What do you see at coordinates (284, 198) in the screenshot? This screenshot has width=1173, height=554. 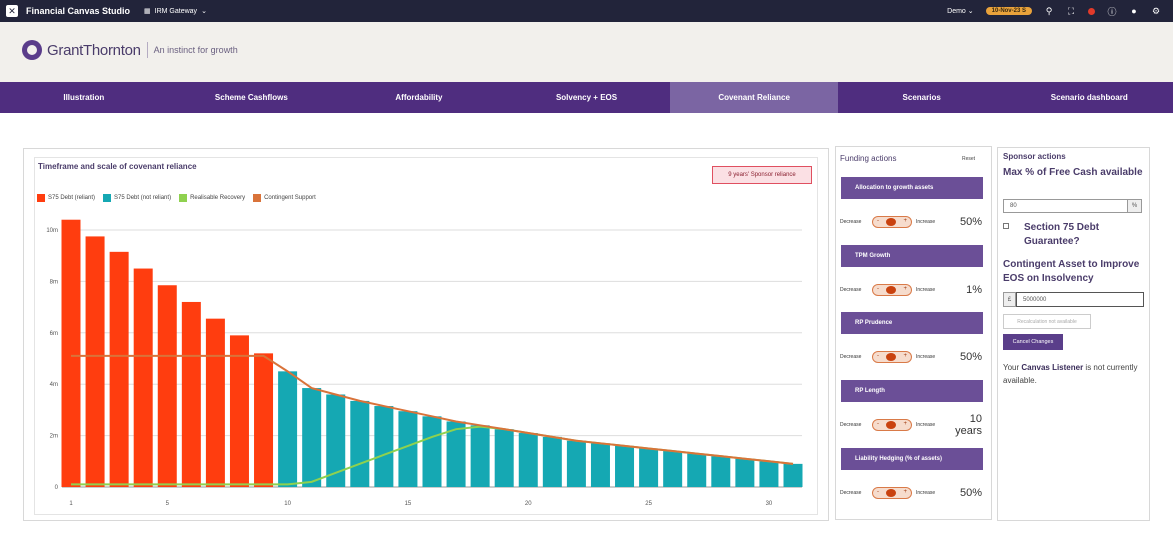 I see `legend-item: Contingent Support` at bounding box center [284, 198].